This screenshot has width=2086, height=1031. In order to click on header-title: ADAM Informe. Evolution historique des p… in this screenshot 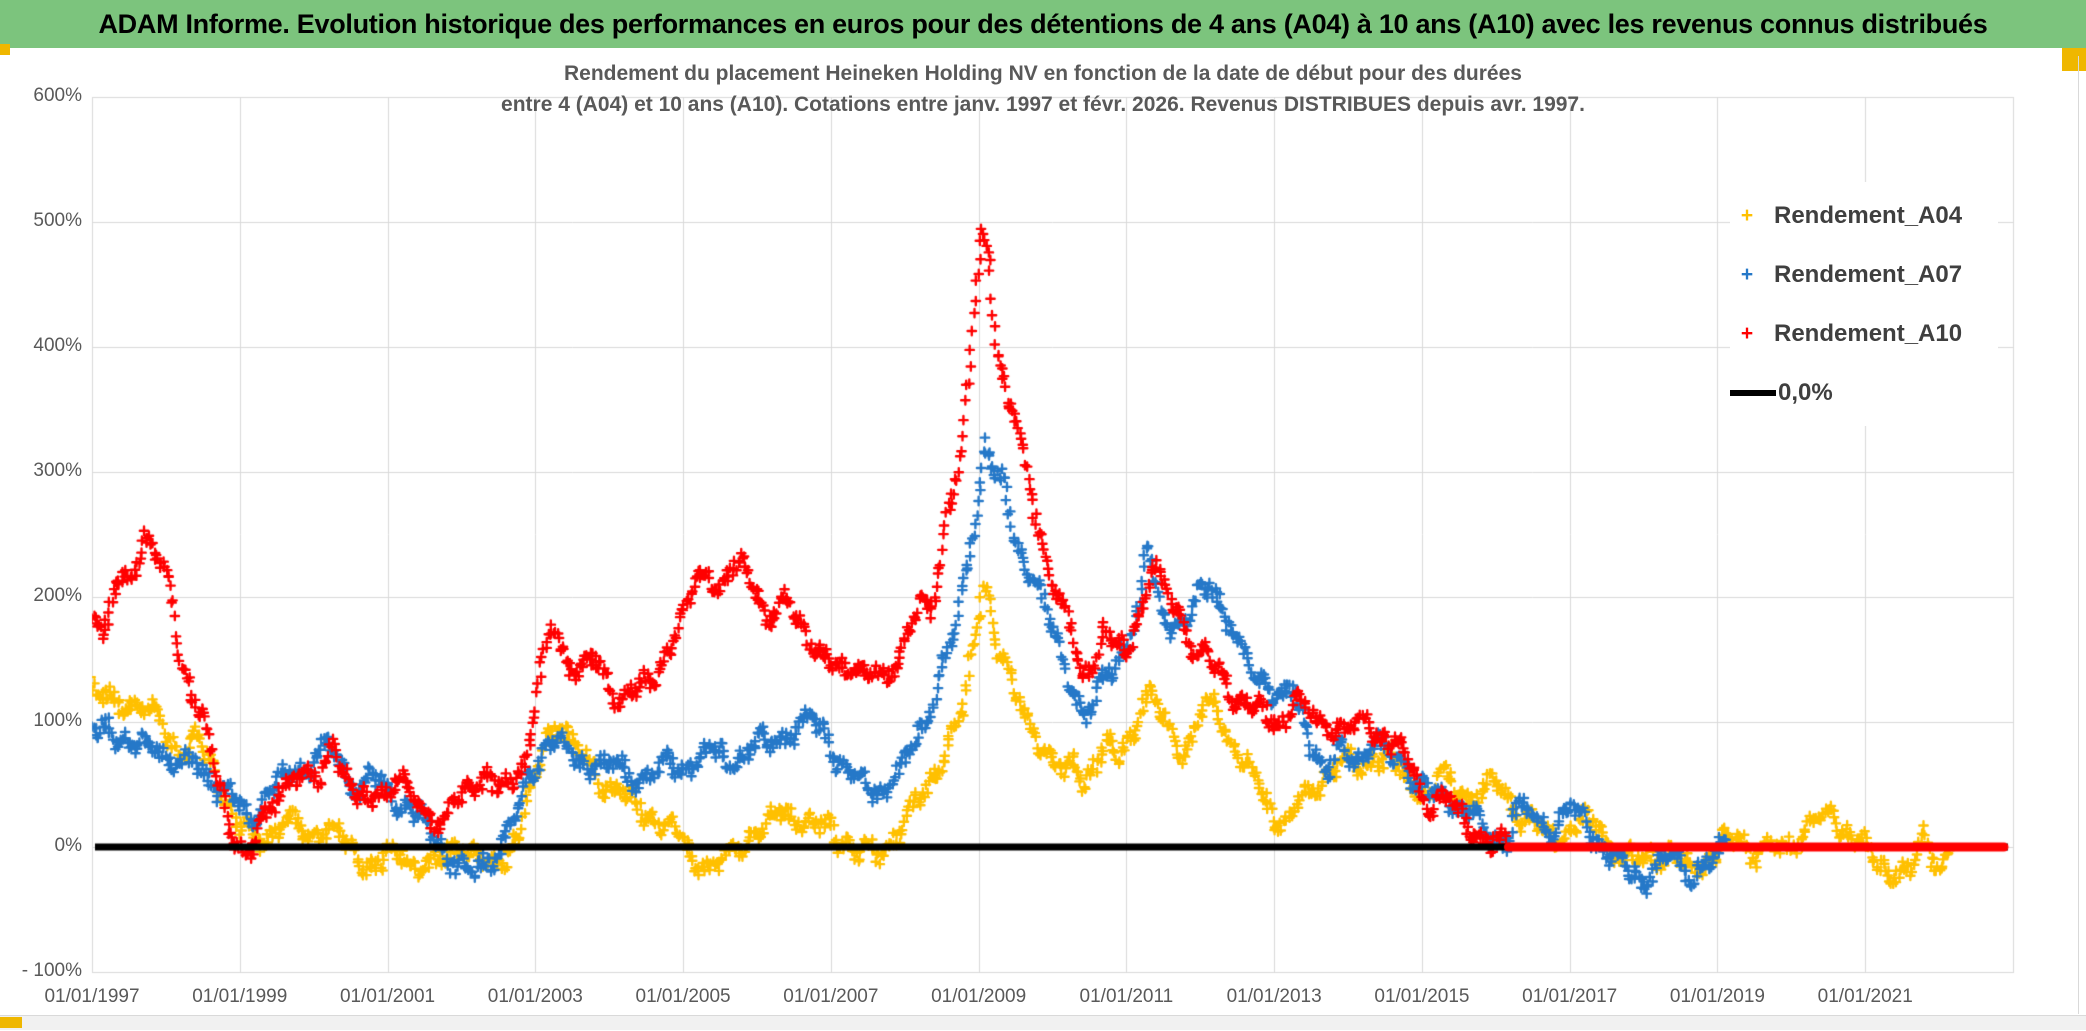, I will do `click(1043, 23)`.